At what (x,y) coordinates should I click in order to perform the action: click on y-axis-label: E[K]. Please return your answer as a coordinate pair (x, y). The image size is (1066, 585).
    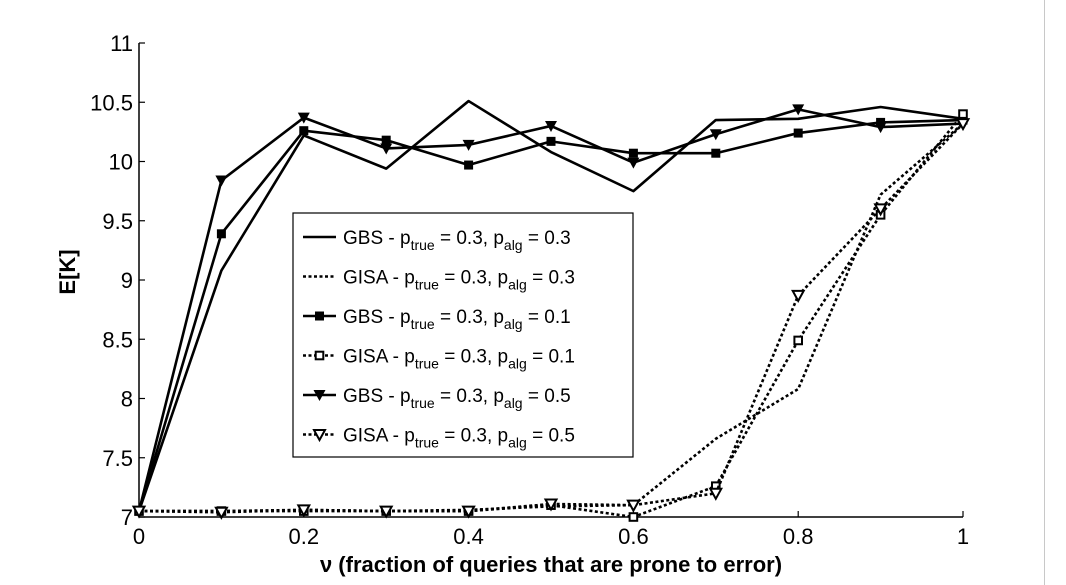
    Looking at the image, I should click on (67, 271).